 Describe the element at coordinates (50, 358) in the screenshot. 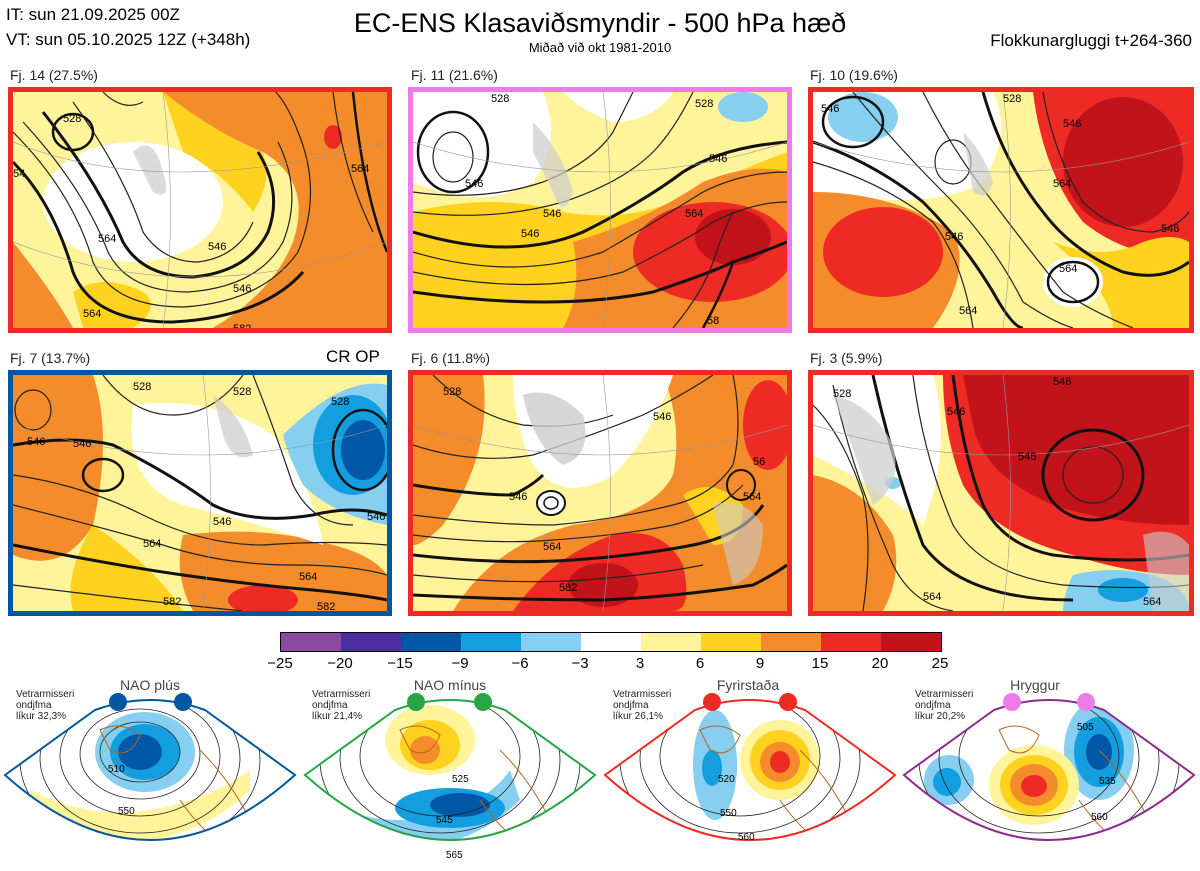

I see `panel-label-4: Fj. 7 (13.7%)` at that location.